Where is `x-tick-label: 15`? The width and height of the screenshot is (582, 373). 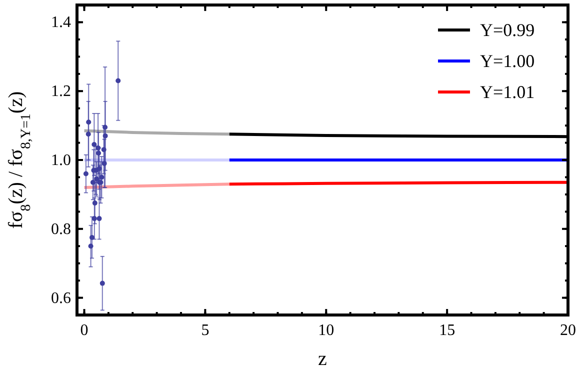
x-tick-label: 15 is located at coordinates (447, 330).